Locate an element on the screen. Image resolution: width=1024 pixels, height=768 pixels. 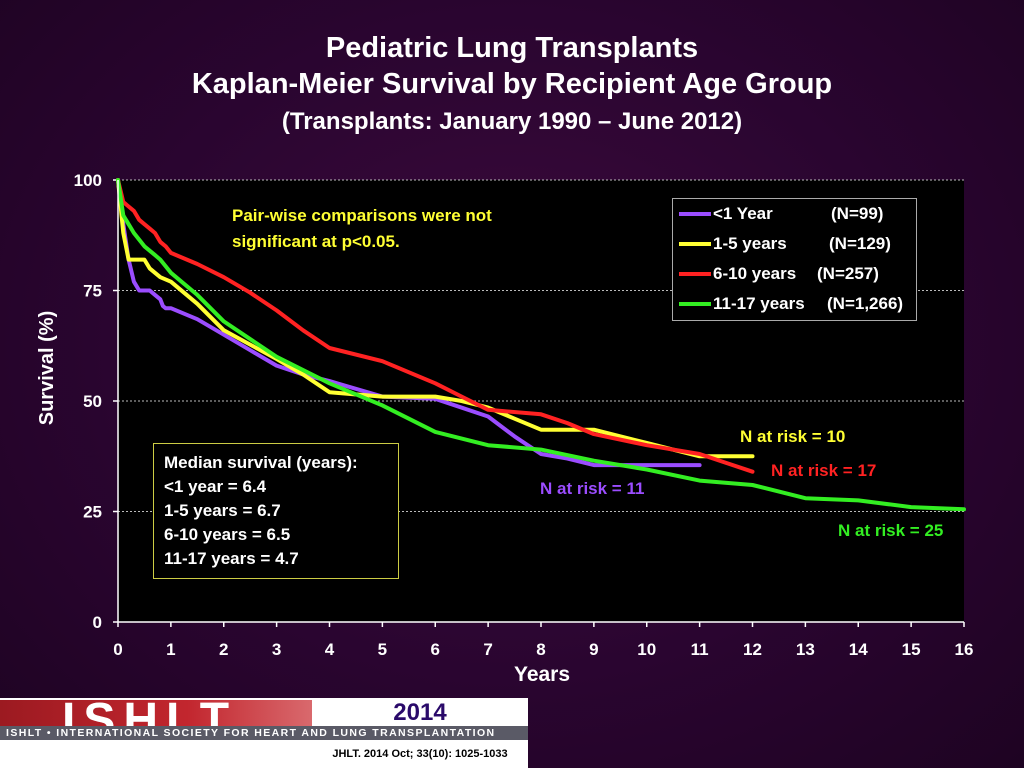
legend-label-under-1: <1 Year is located at coordinates (743, 213).